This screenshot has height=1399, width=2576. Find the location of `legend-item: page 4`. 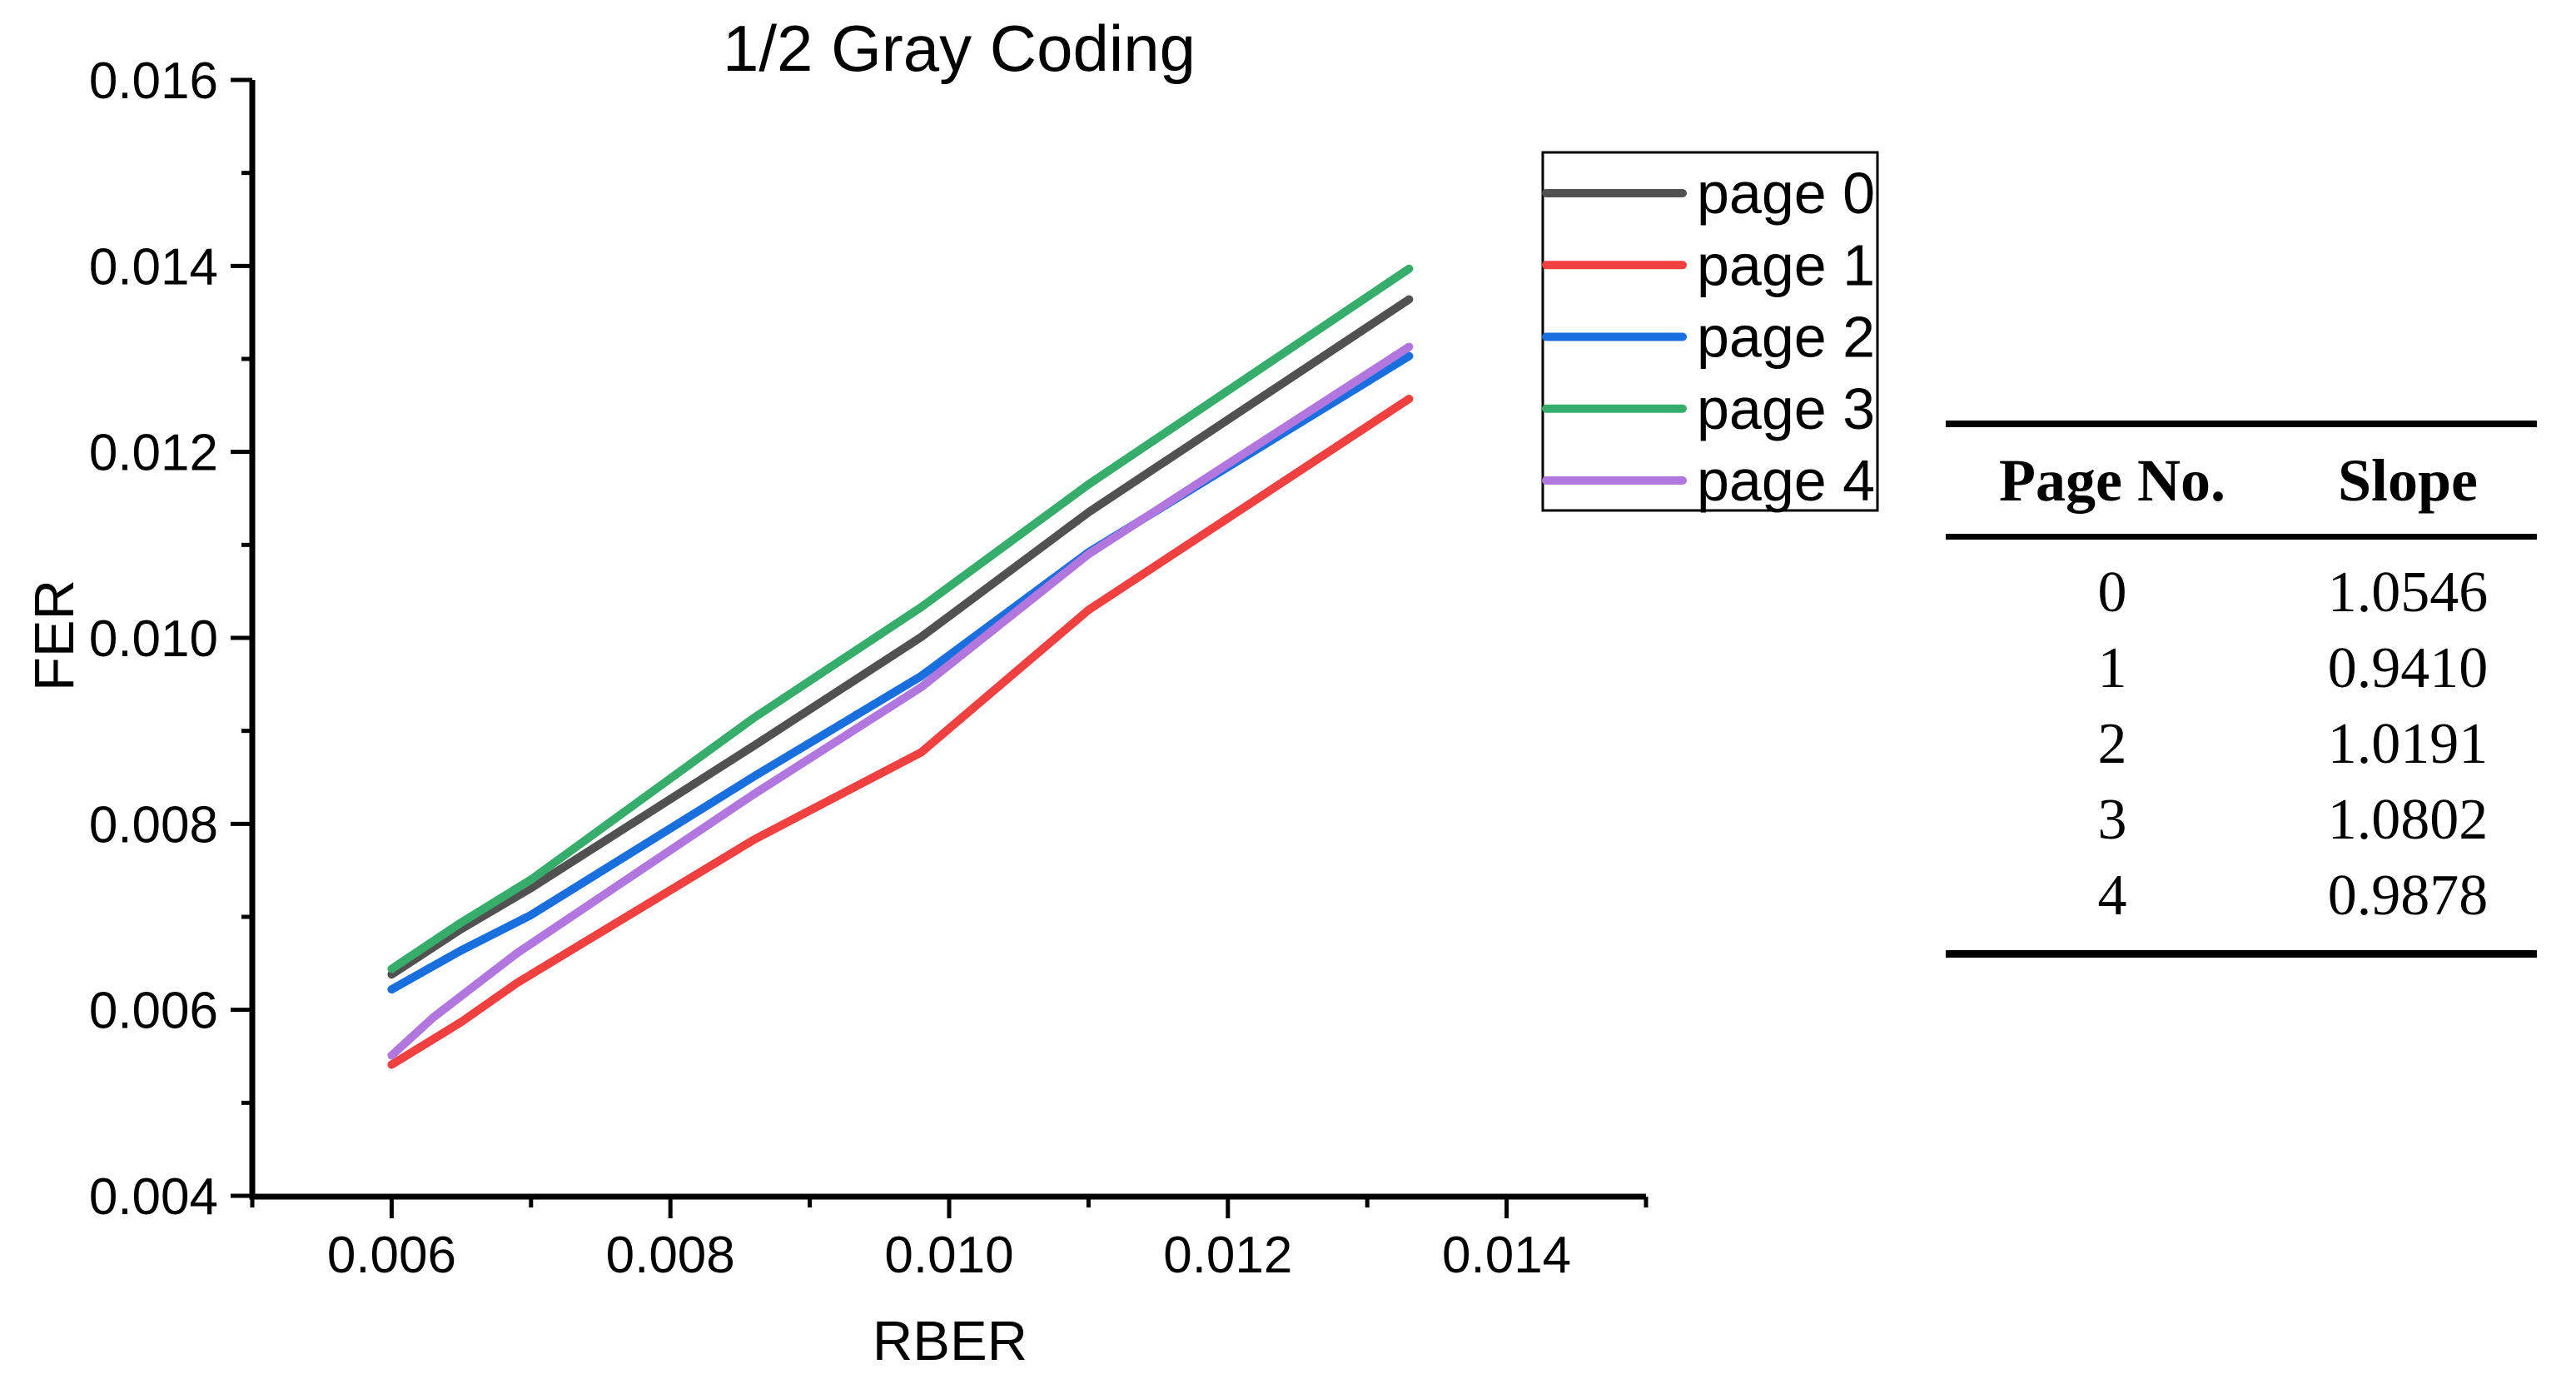

legend-item: page 4 is located at coordinates (1708, 480).